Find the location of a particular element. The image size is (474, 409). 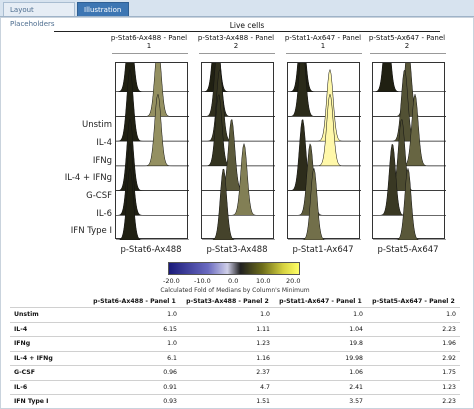

row-header: IL-4 is located at coordinates (49, 329).